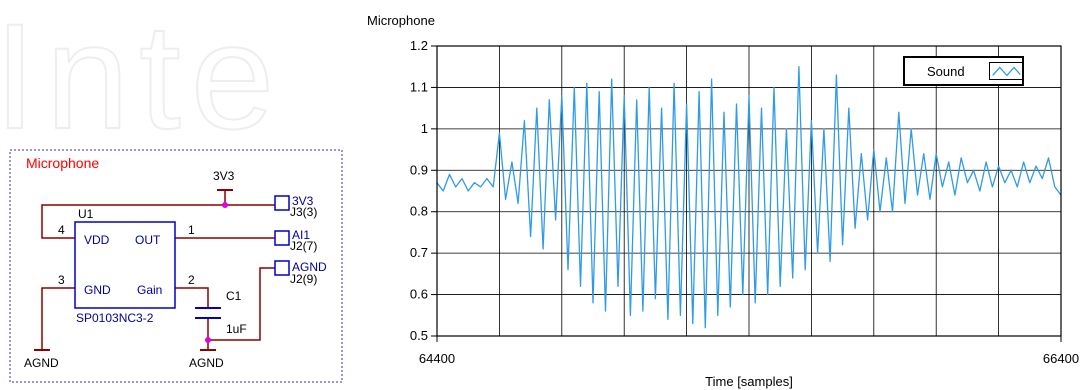  What do you see at coordinates (236, 329) in the screenshot?
I see `capacitor-value: 1uF` at bounding box center [236, 329].